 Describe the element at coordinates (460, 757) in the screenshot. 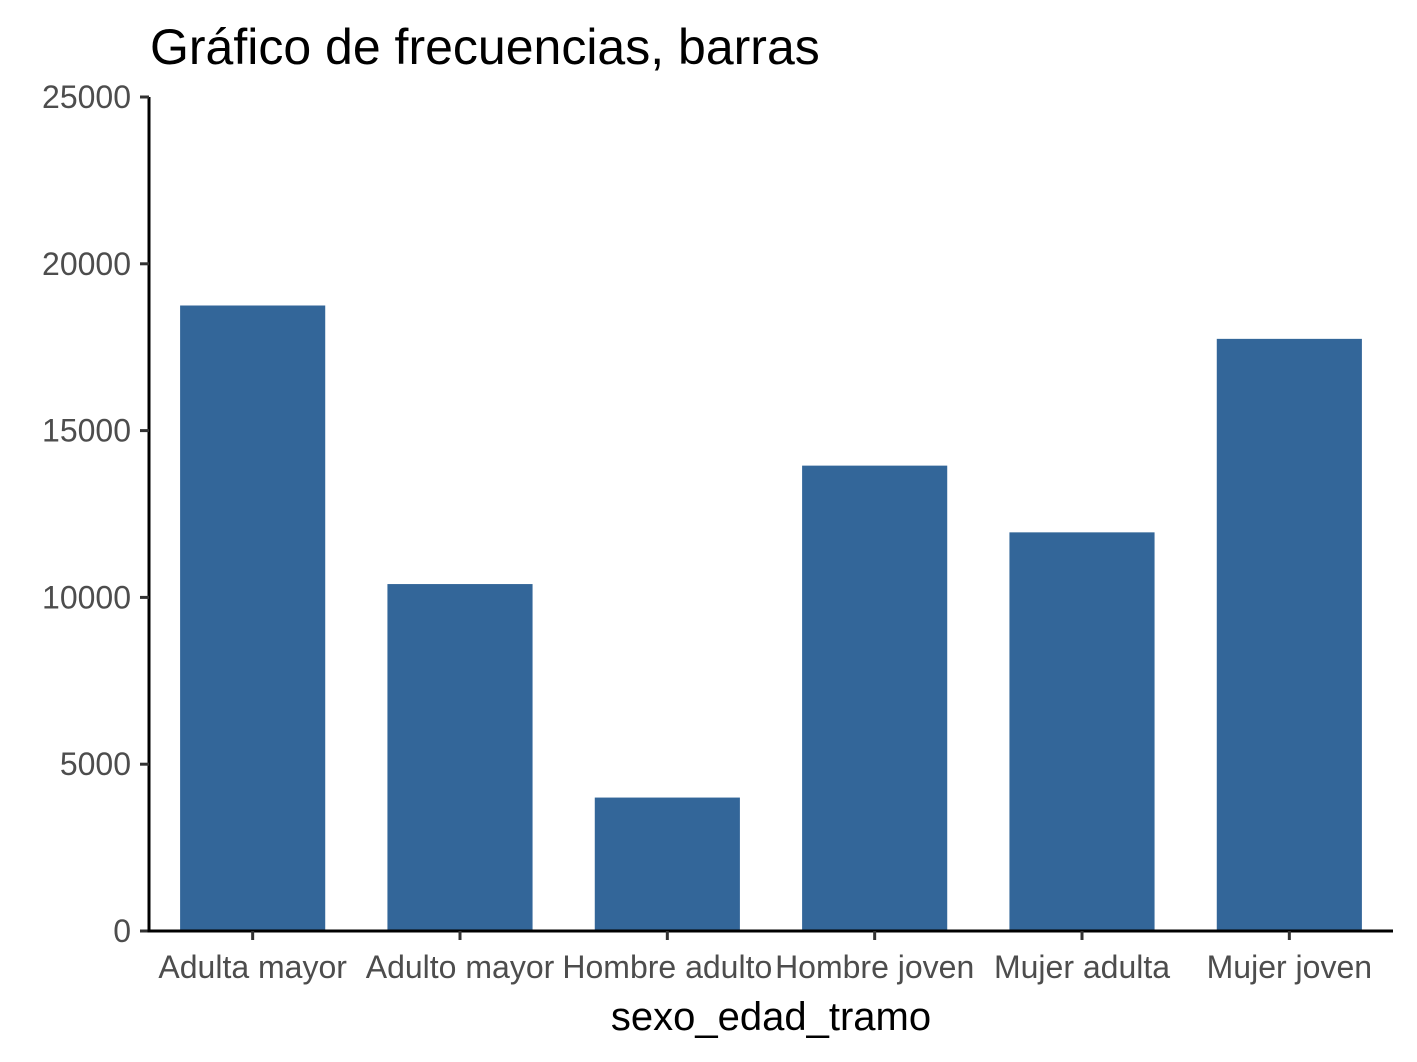

I see `bar-adulto-mayor` at that location.